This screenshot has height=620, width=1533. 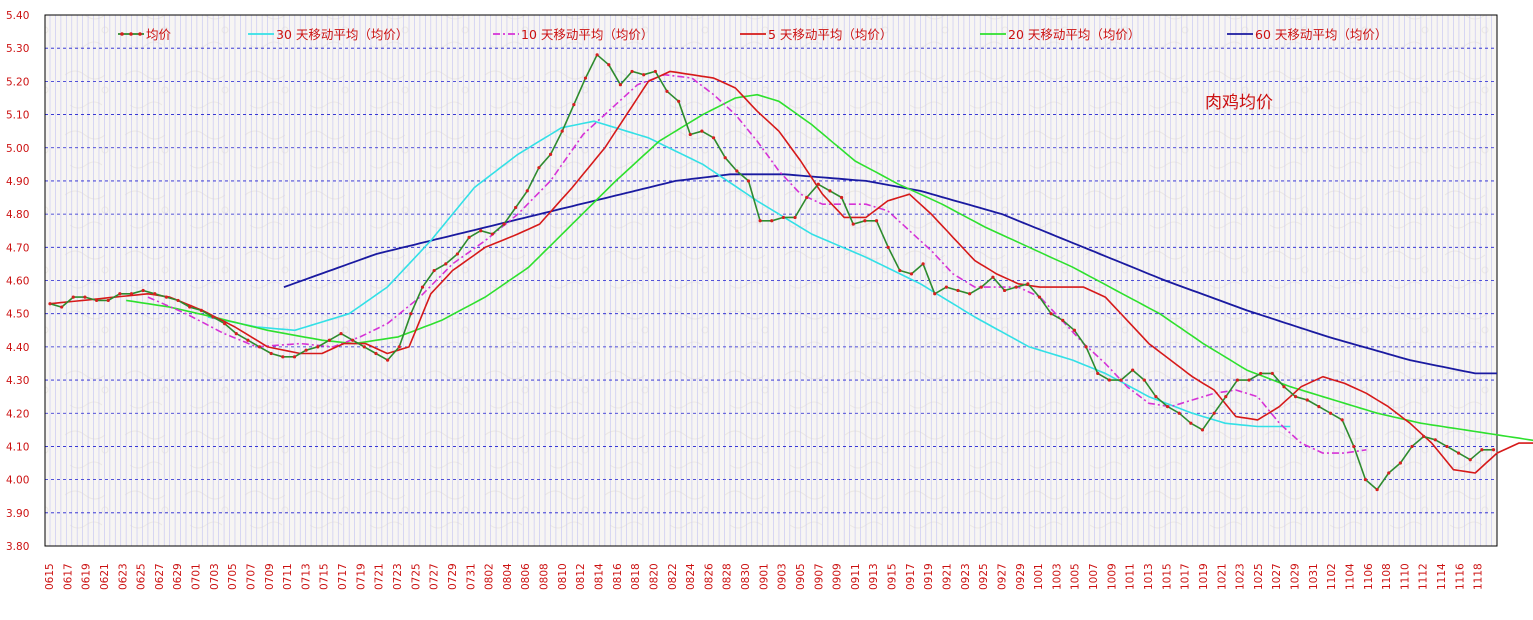 I want to click on x-tick-label: 0907, so click(x=819, y=576).